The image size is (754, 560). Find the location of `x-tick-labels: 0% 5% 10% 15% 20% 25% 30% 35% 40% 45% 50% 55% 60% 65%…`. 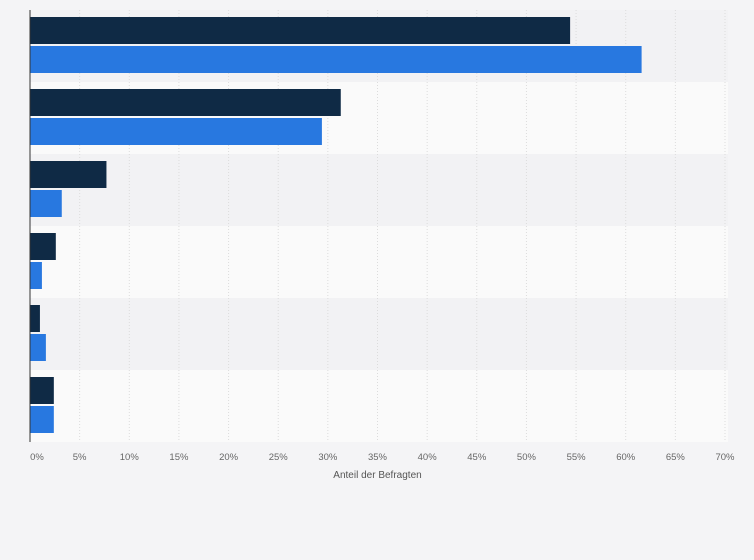

x-tick-labels: 0% 5% 10% 15% 20% 25% 30% 35% 40% 45% 50% 55% 60% 65%… is located at coordinates (382, 457).